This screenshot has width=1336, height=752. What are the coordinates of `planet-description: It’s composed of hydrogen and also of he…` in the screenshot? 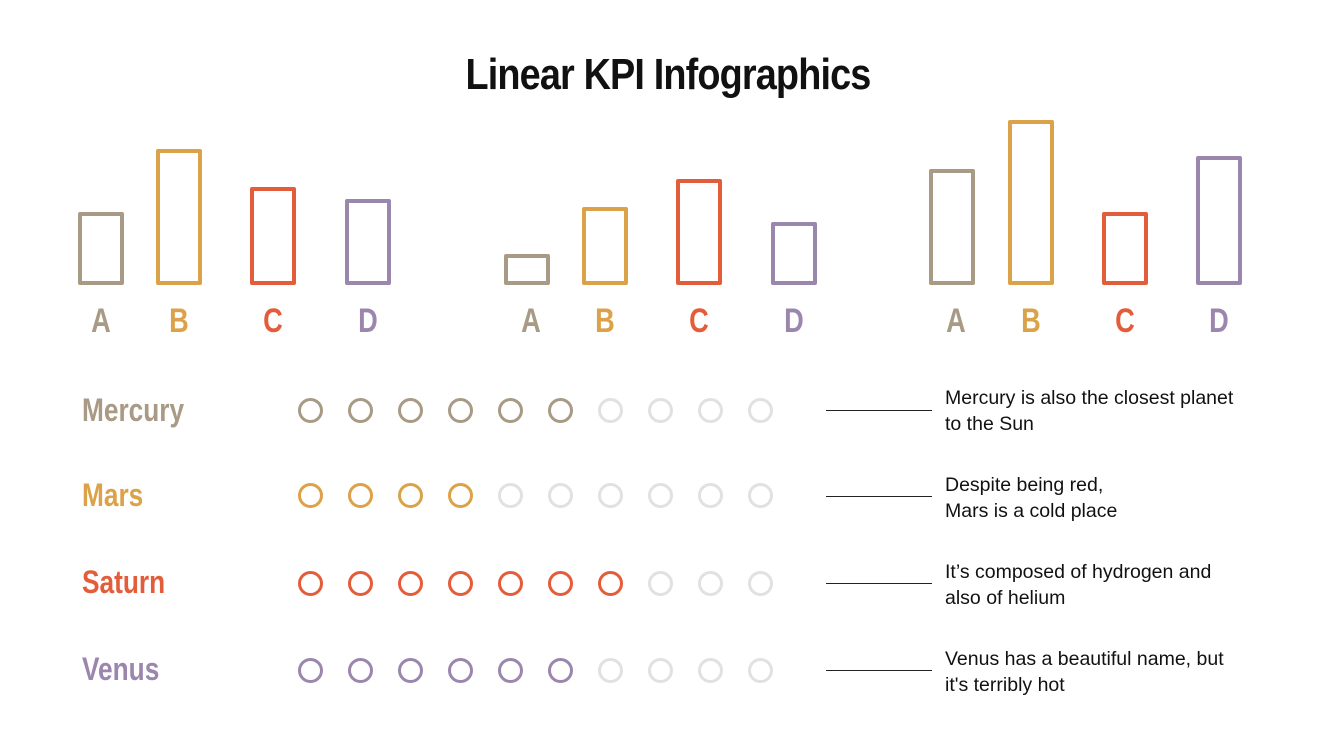 It's located at (1078, 585).